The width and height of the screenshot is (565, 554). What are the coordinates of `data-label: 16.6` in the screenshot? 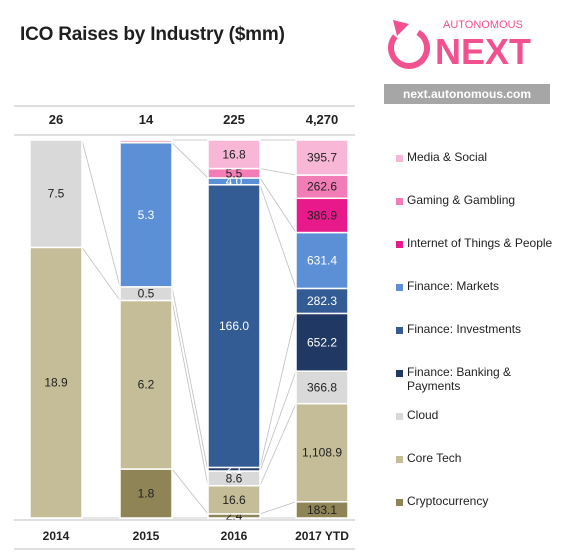 It's located at (234, 500).